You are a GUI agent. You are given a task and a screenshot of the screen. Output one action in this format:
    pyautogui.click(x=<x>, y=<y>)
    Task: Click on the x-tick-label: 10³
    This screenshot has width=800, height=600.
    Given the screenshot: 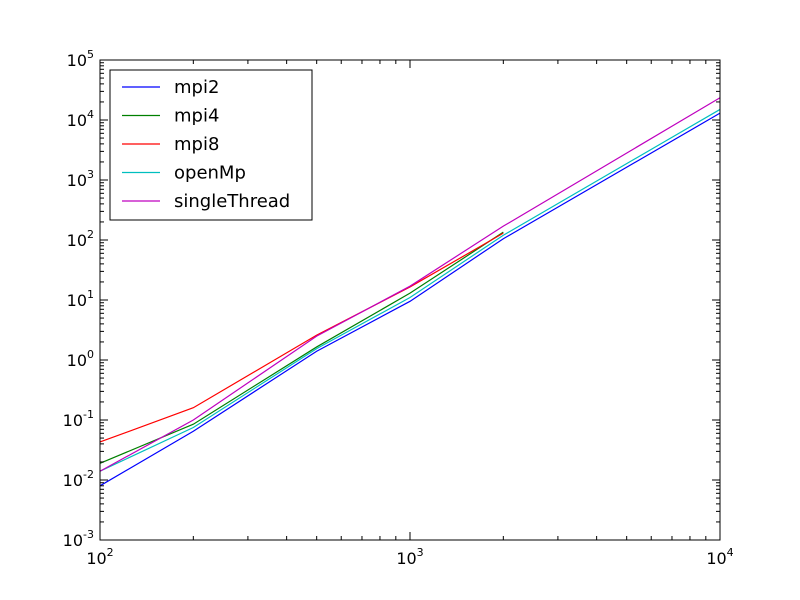 What is the action you would take?
    pyautogui.click(x=409, y=557)
    